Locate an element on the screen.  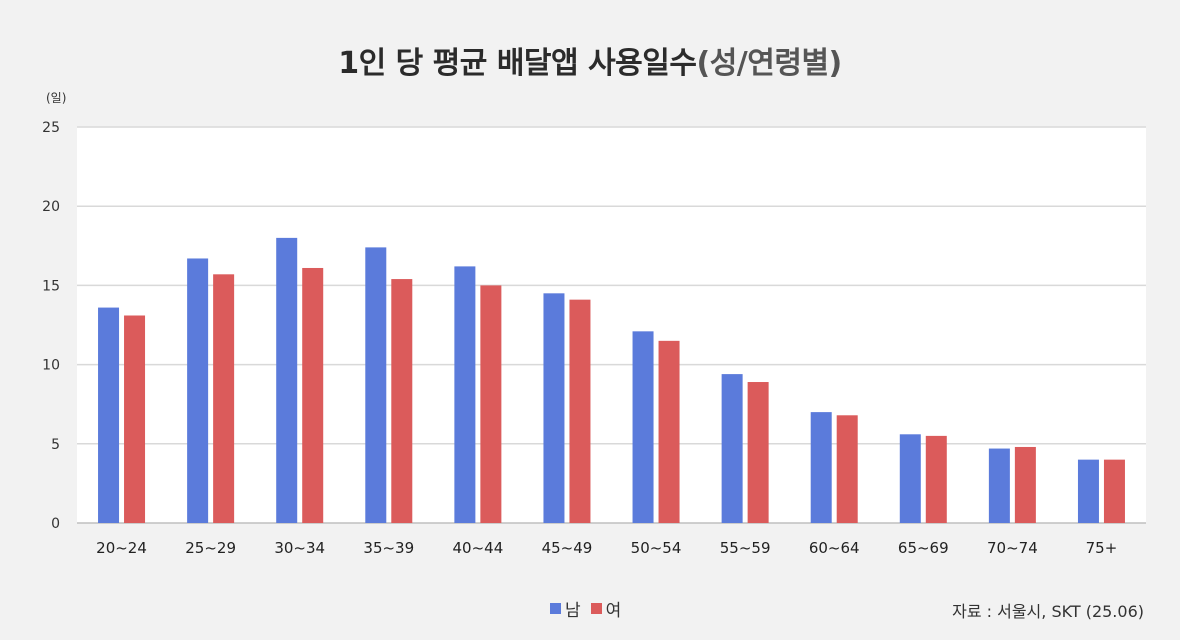
x-tick-label: 40~44 is located at coordinates (478, 548).